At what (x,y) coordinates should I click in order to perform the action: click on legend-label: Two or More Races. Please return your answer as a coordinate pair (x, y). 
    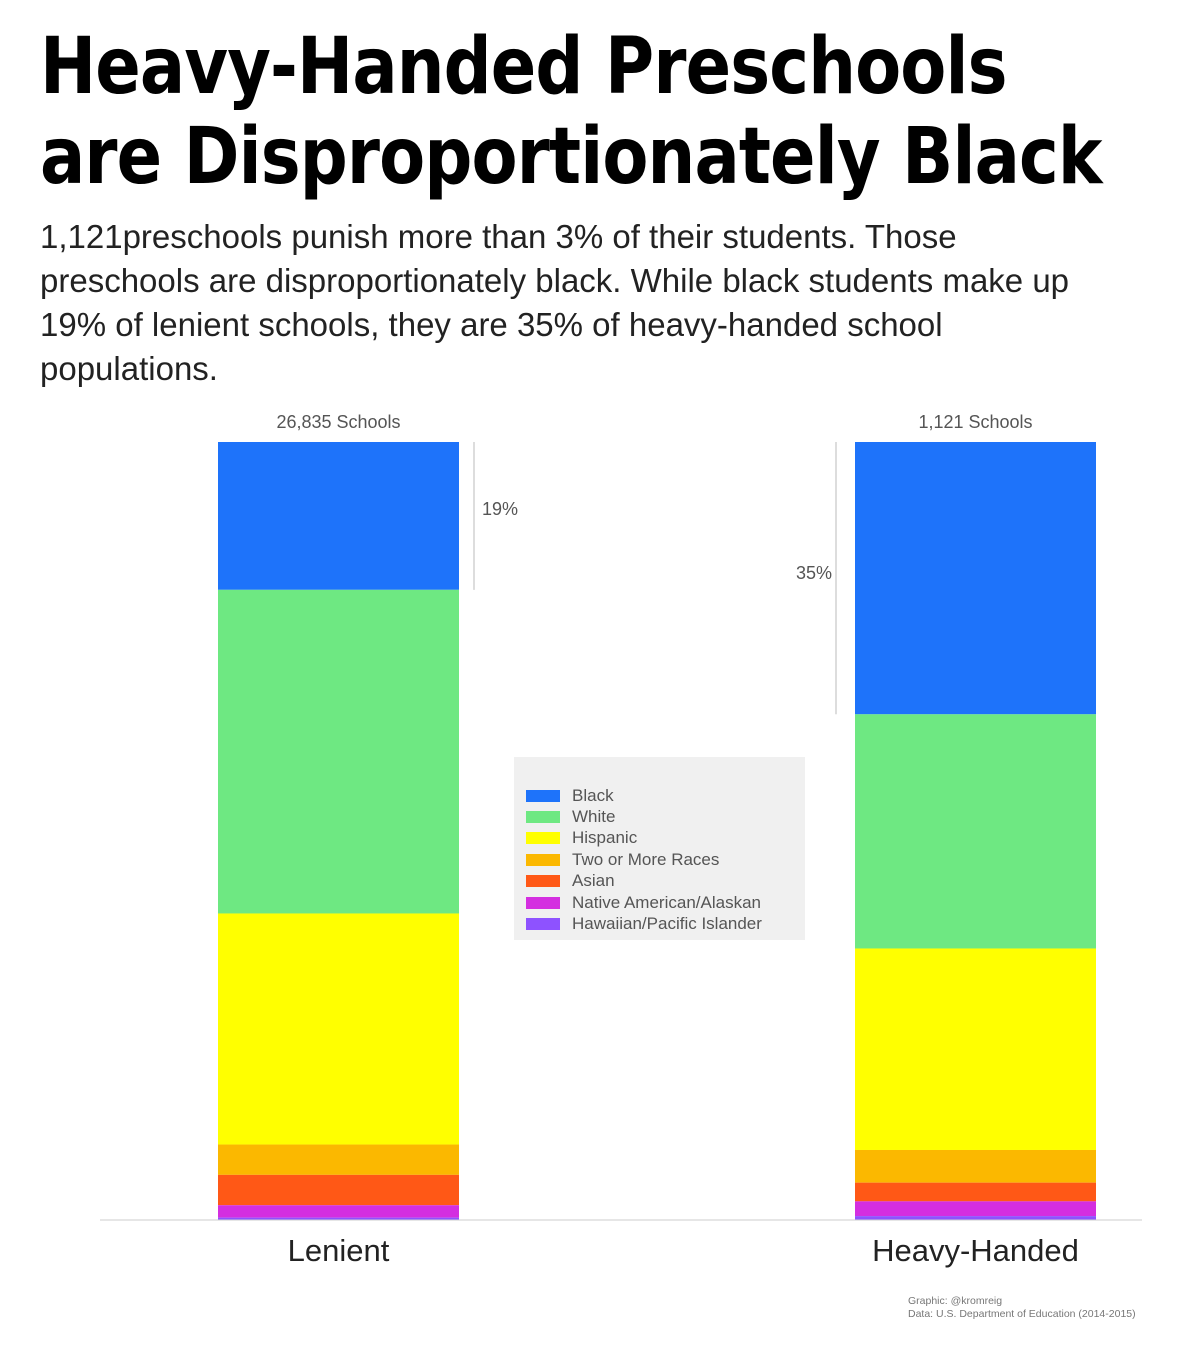
    Looking at the image, I should click on (646, 859).